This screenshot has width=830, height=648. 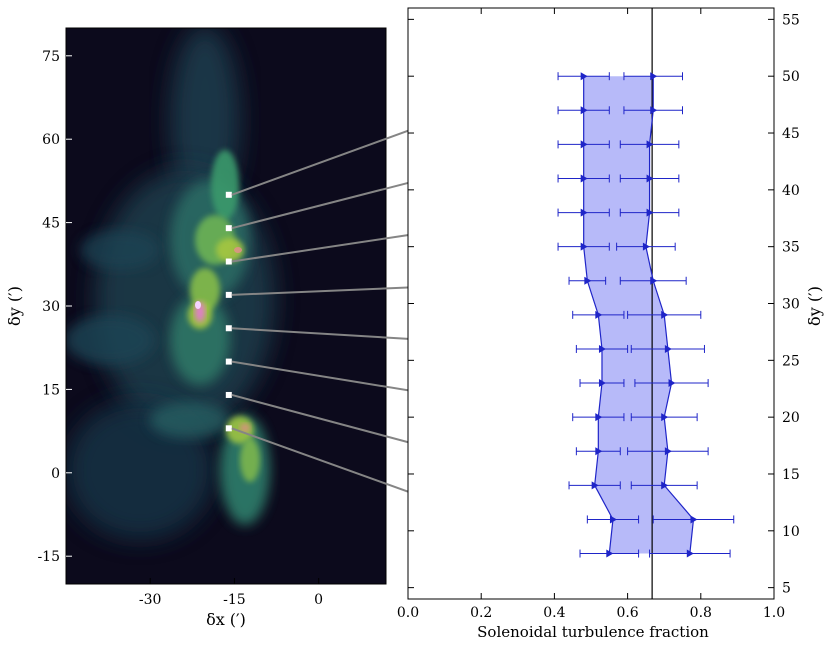 What do you see at coordinates (791, 532) in the screenshot?
I see `profile-y-tick-label: 10` at bounding box center [791, 532].